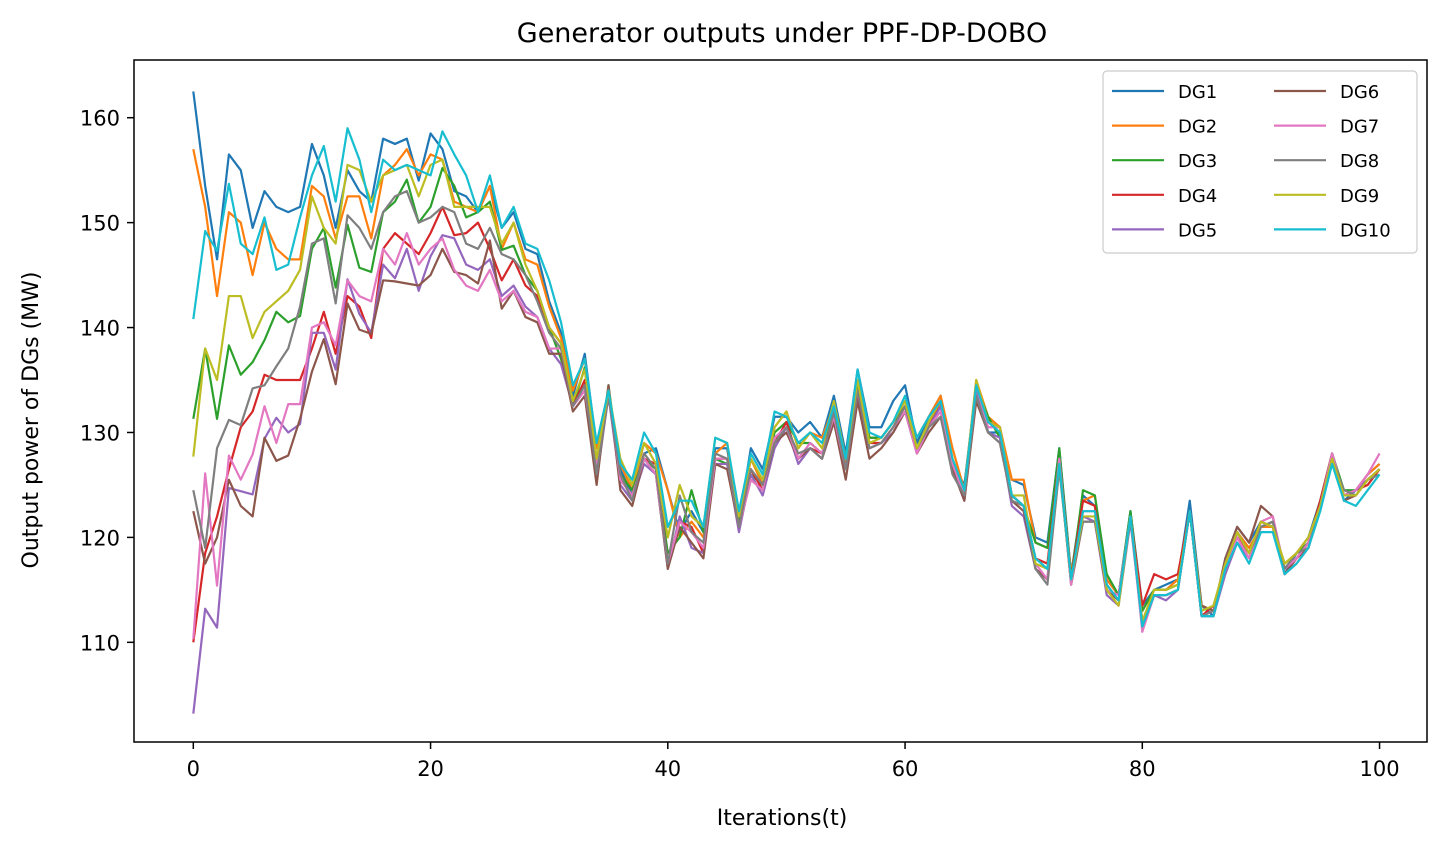 Image resolution: width=1445 pixels, height=849 pixels. What do you see at coordinates (1365, 230) in the screenshot?
I see `legend-label: DG10` at bounding box center [1365, 230].